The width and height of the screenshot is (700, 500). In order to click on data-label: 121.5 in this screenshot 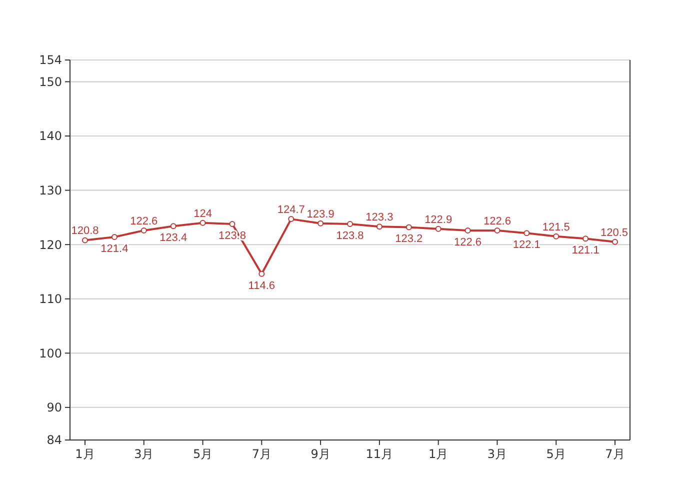, I will do `click(556, 227)`.